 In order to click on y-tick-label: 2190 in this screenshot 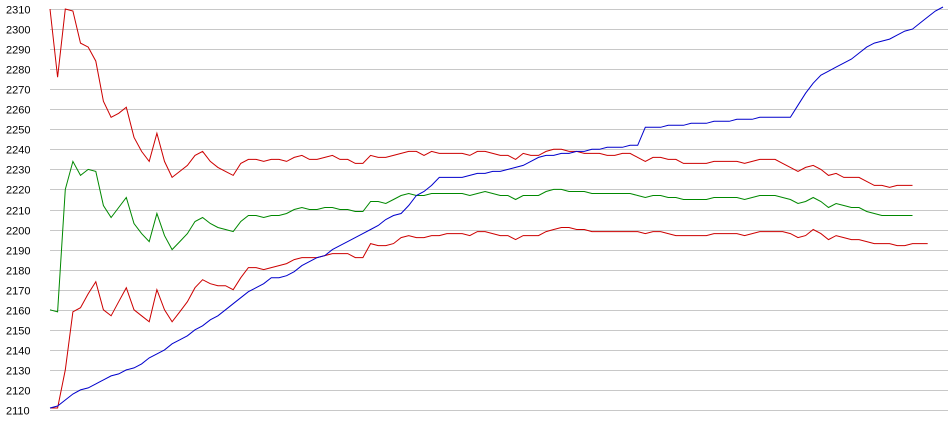, I will do `click(18, 252)`.